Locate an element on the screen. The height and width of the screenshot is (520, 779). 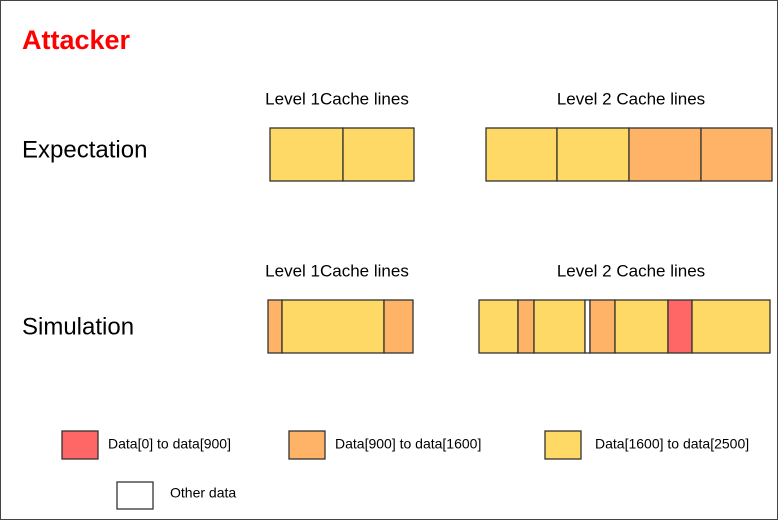
legend-label: Data[0] to data[900] is located at coordinates (169, 444).